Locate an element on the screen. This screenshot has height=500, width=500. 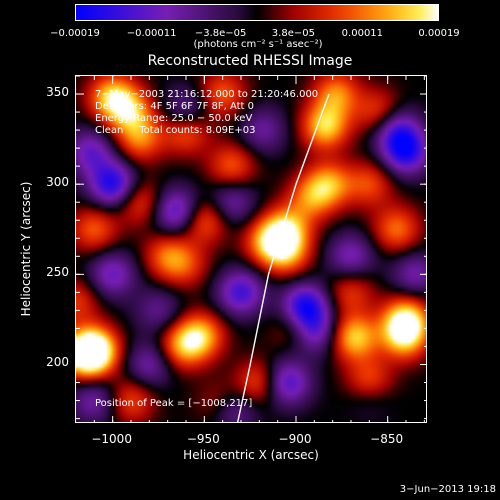
y-tick-label: 300 is located at coordinates (57, 182).